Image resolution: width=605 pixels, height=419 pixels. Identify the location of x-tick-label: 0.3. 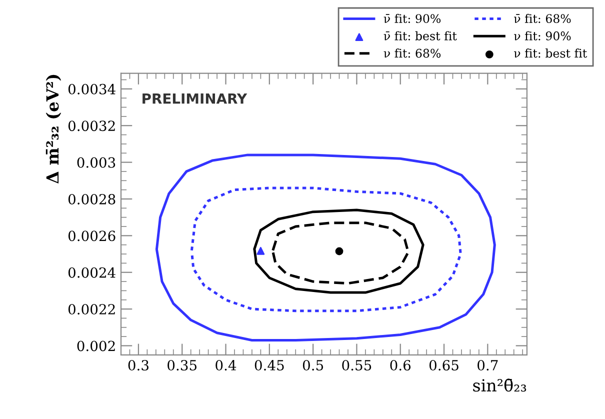
(138, 365).